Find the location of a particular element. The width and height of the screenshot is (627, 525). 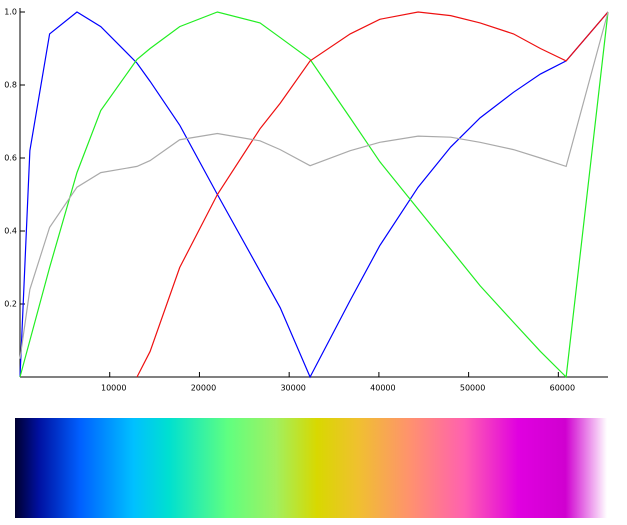

x-tick-label: 20000 is located at coordinates (203, 388).